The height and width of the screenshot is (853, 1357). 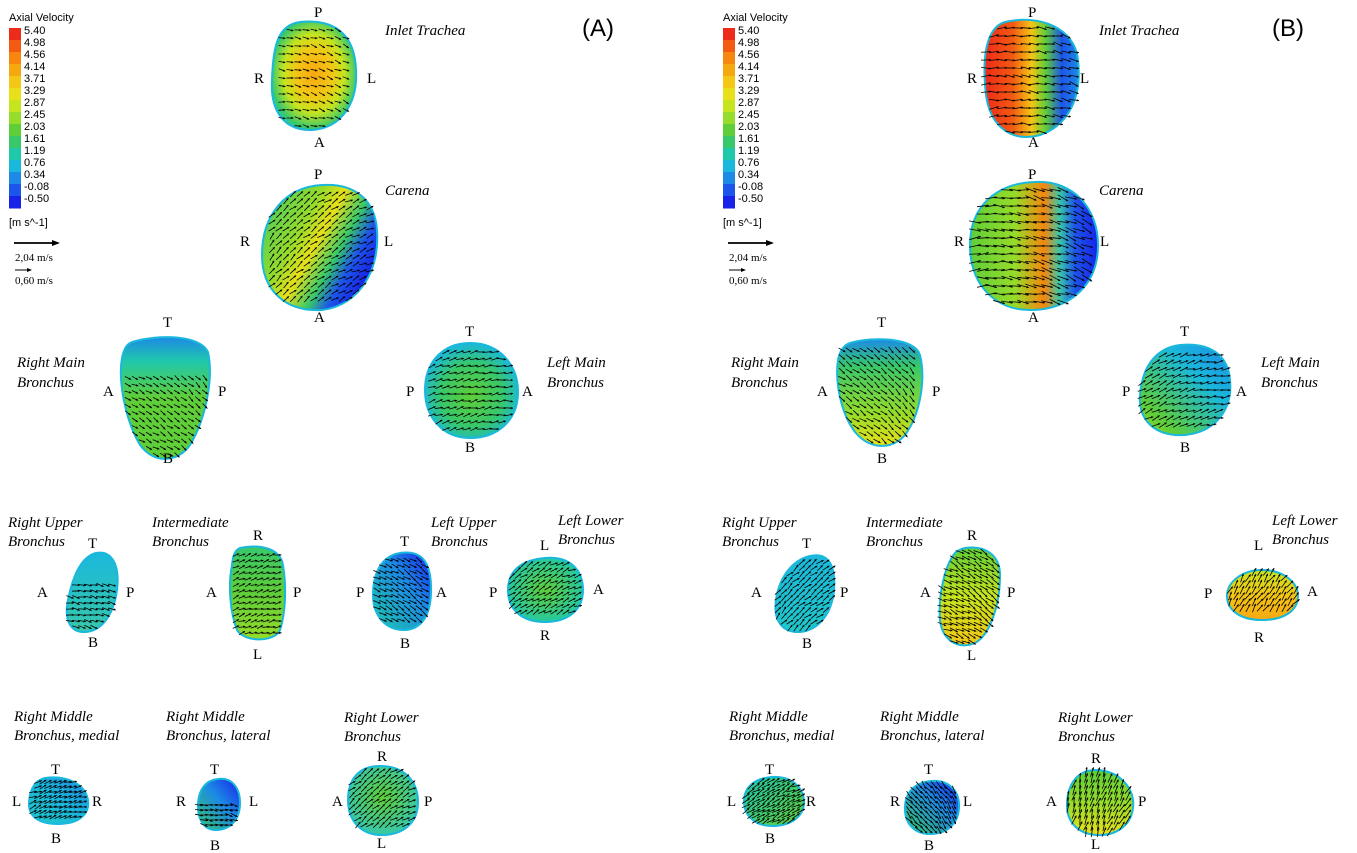 What do you see at coordinates (34, 43) in the screenshot?
I see `legend-tick-label: 4.98` at bounding box center [34, 43].